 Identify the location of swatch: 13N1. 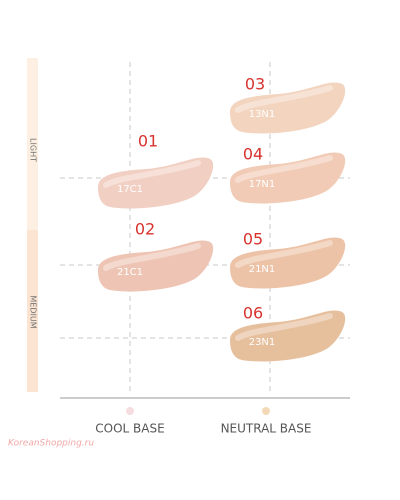
(288, 108).